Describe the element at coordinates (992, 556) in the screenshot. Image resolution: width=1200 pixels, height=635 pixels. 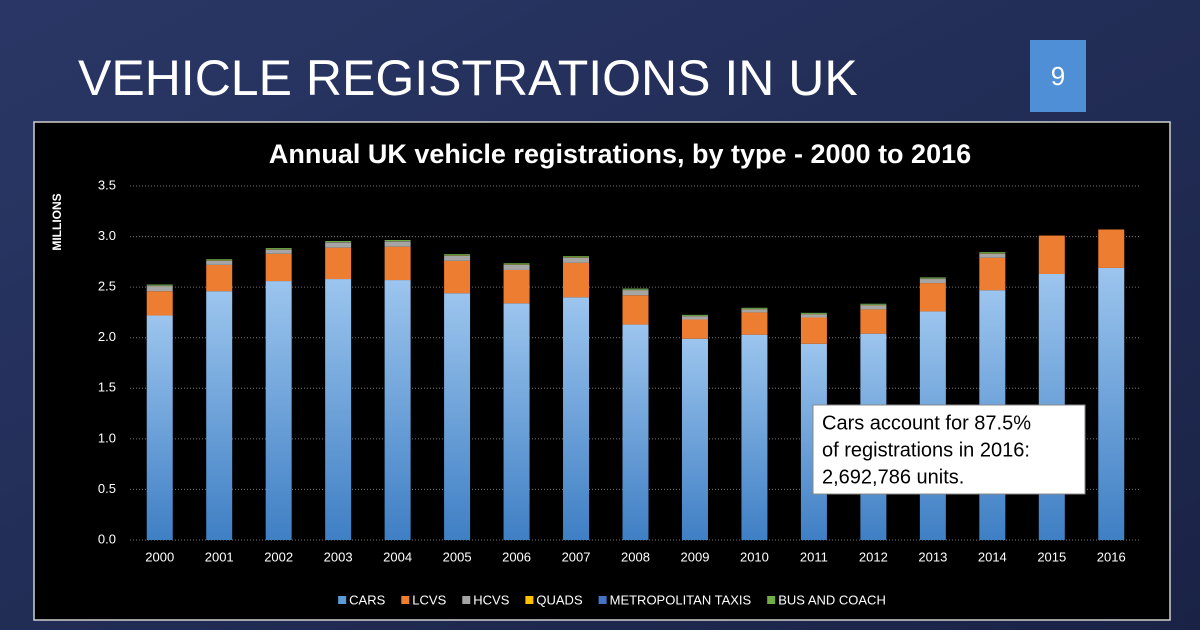
I see `x-tick-label: 2014` at that location.